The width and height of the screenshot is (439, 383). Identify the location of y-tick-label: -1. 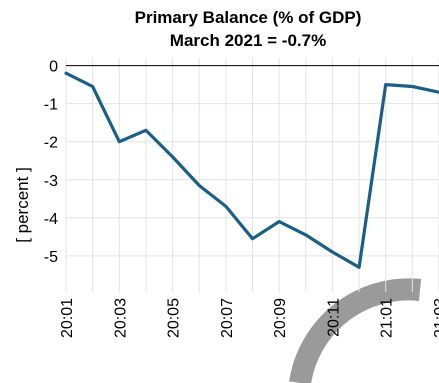
(51, 105).